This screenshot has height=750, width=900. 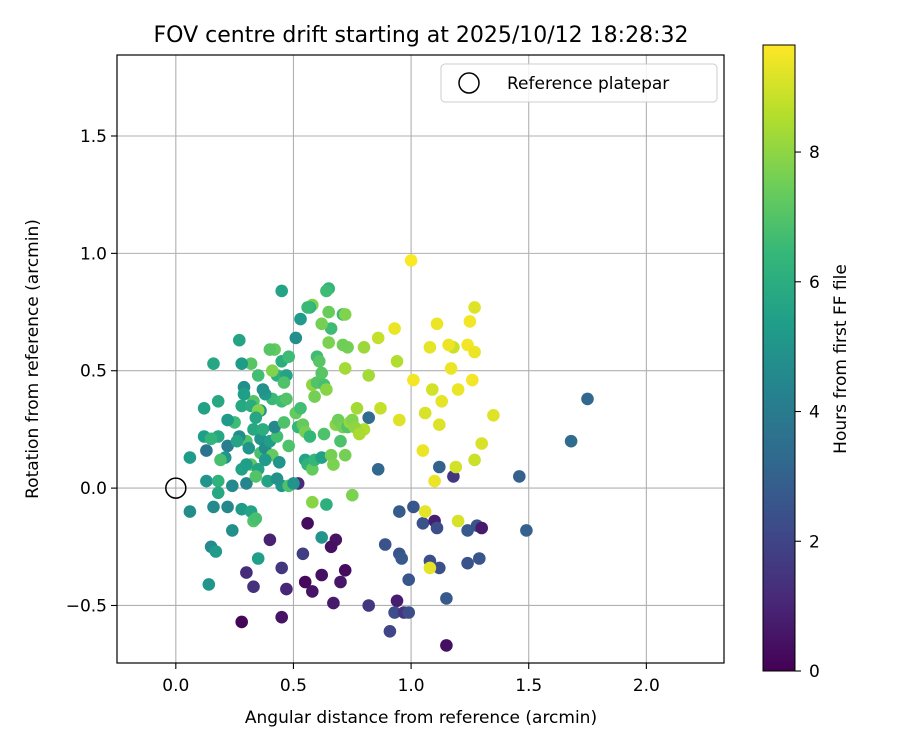 I want to click on colorbar-tick-label: 0, so click(x=814, y=672).